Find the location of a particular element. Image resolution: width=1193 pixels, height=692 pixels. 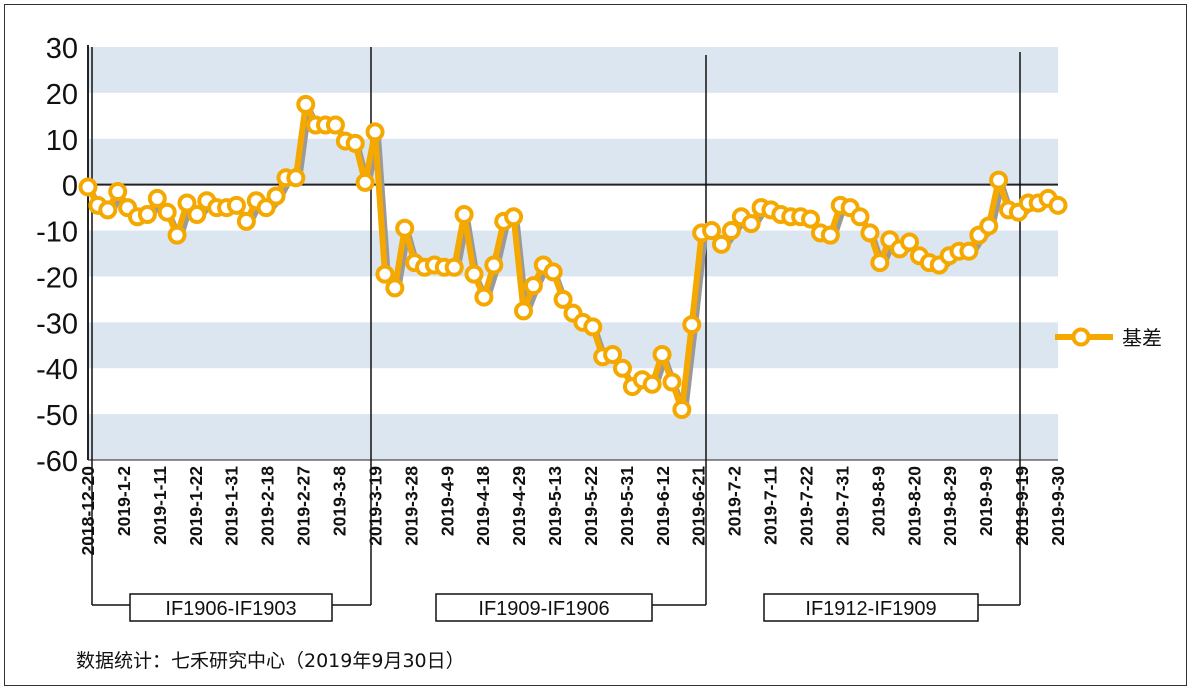

x-tick-label: 2019-9-30 is located at coordinates (1058, 506).